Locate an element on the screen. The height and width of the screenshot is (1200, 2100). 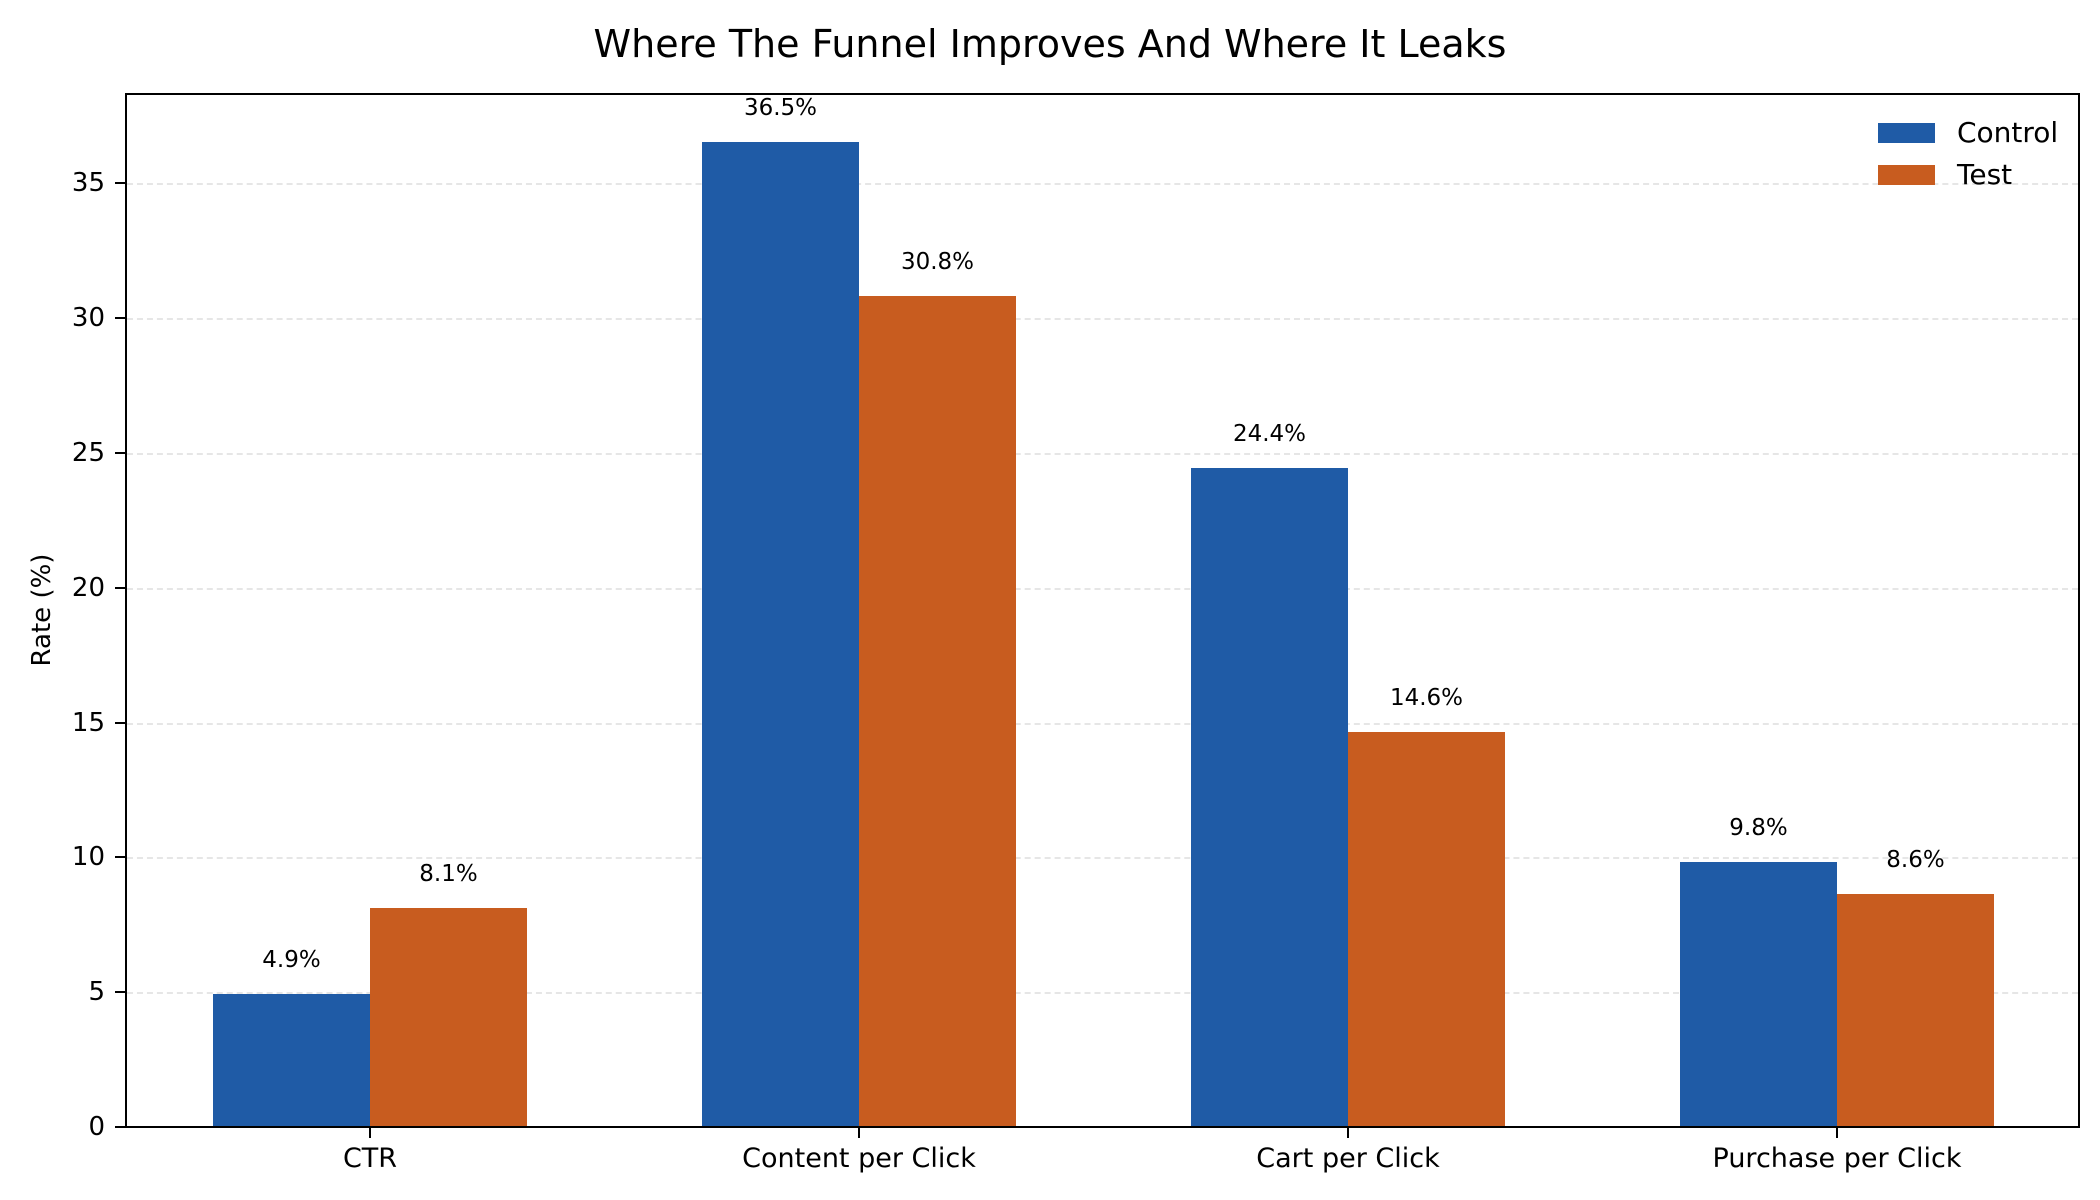
y-tick-label: 0 is located at coordinates (96, 1127).